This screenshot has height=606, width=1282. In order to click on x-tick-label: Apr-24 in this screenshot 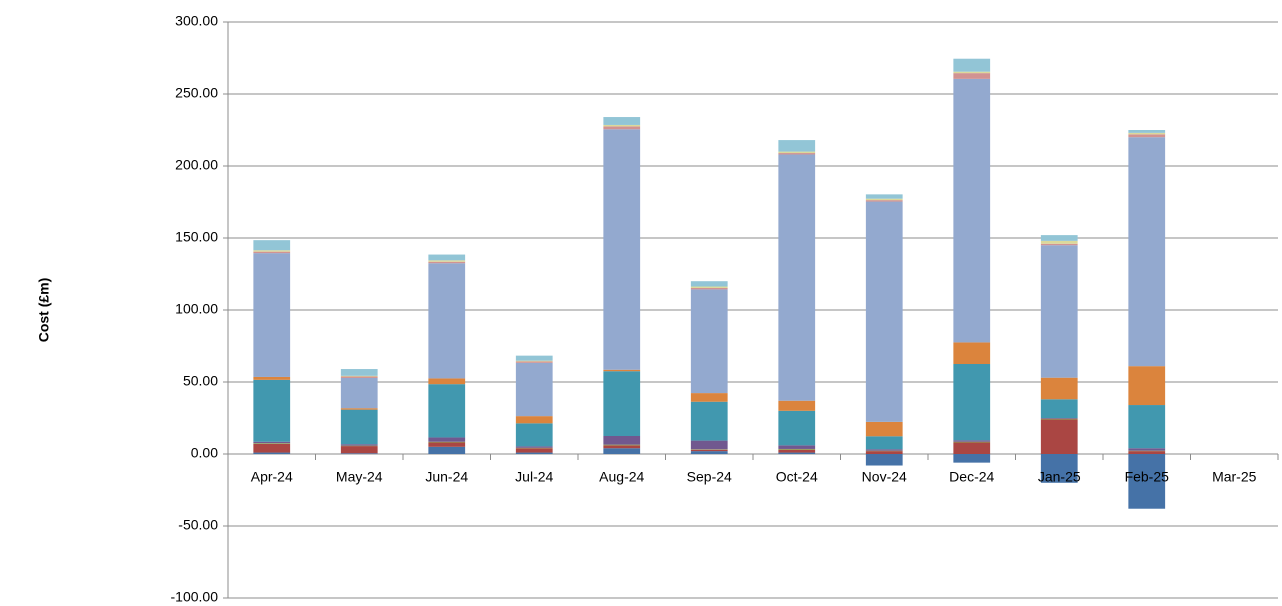, I will do `click(272, 477)`.